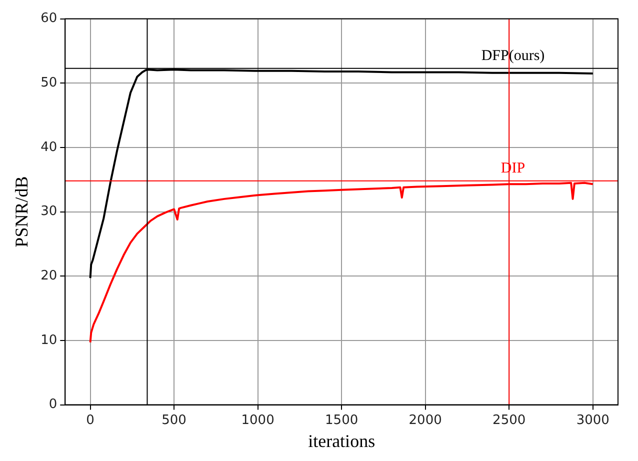 The image size is (638, 461). Describe the element at coordinates (90, 420) in the screenshot. I see `x-tick-label: 0` at that location.